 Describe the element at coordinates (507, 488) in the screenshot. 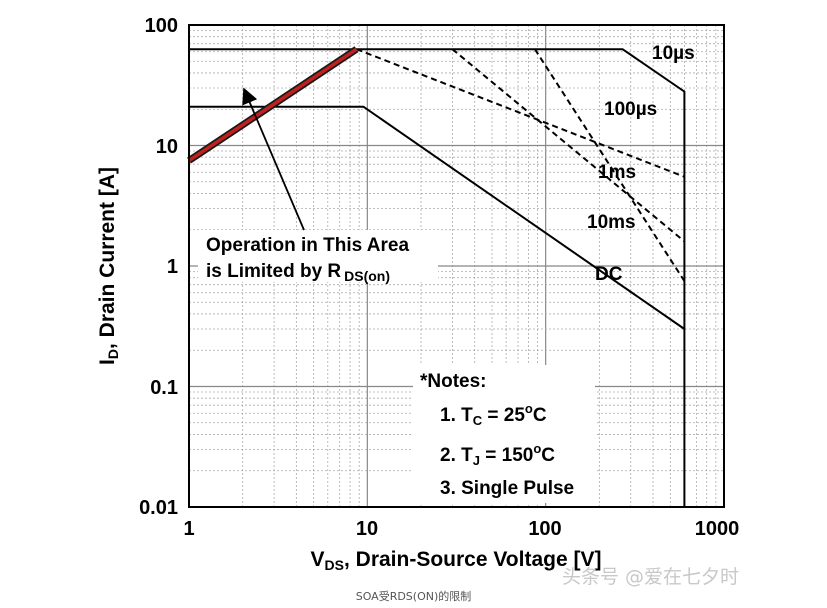

I see `note-3: 3. Single Pulse` at that location.